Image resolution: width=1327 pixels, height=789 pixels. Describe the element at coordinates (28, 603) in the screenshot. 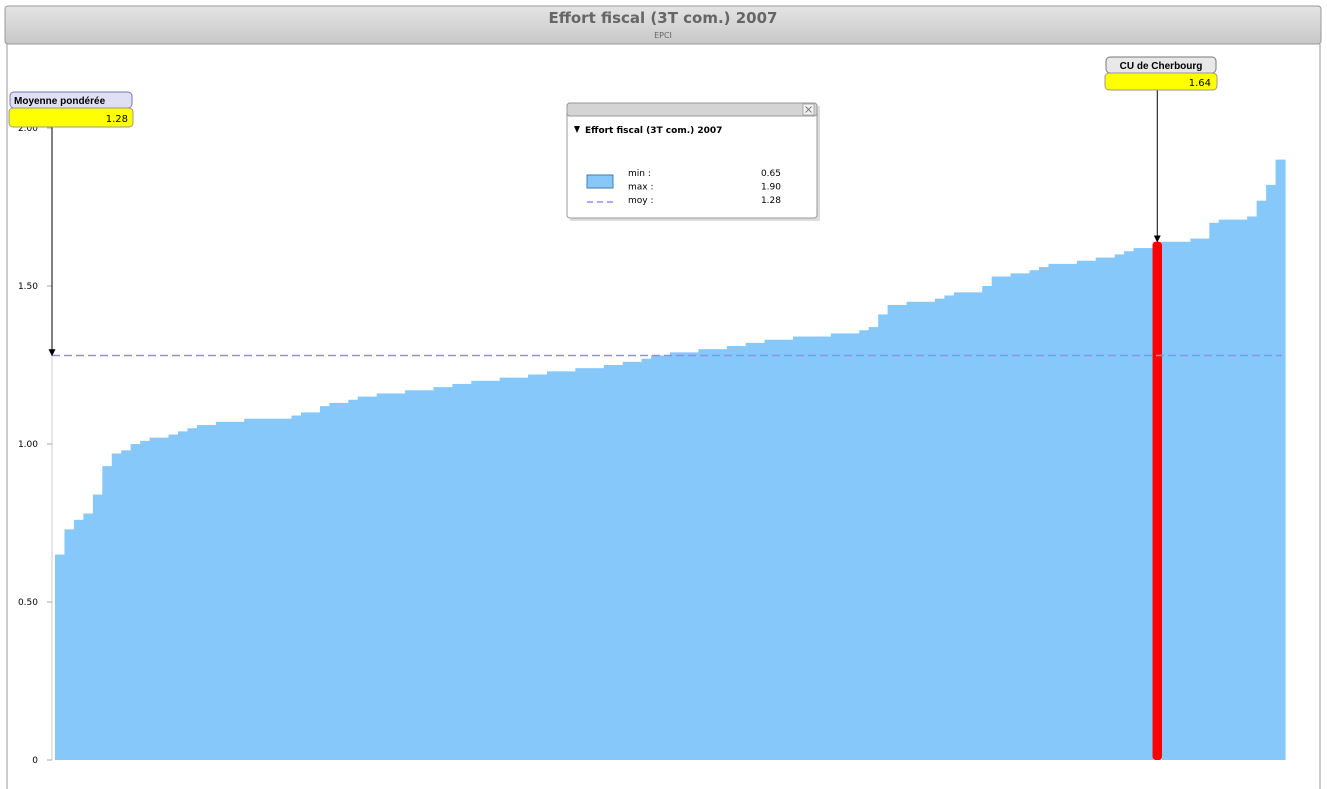

I see `y-tick-label: 0.50` at that location.